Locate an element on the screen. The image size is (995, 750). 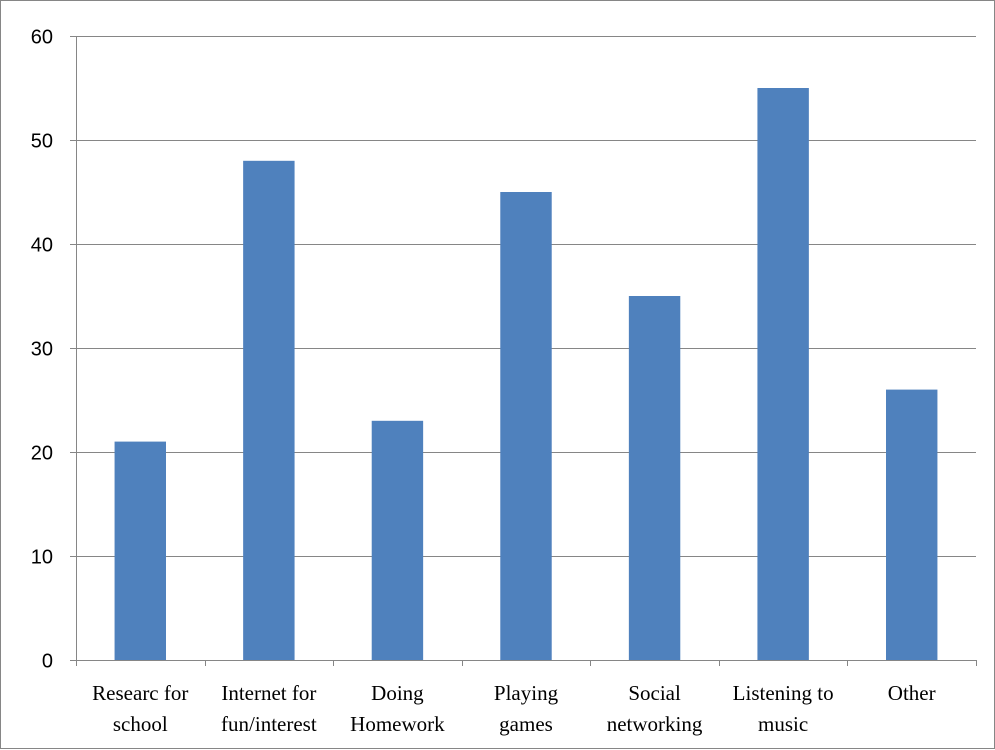
y-tick-label: 40 is located at coordinates (42, 246).